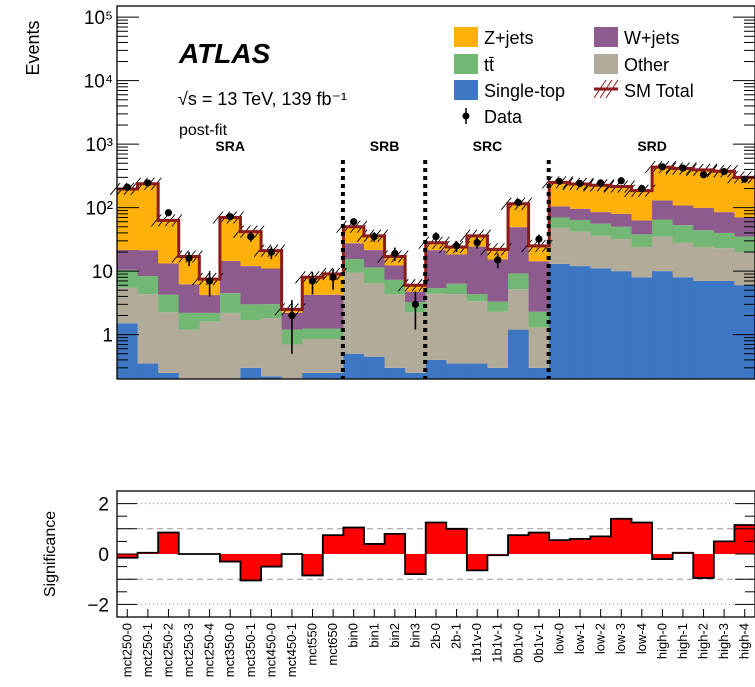 The height and width of the screenshot is (687, 755). Describe the element at coordinates (333, 311) in the screenshot. I see `bar-wjets-mct650` at that location.